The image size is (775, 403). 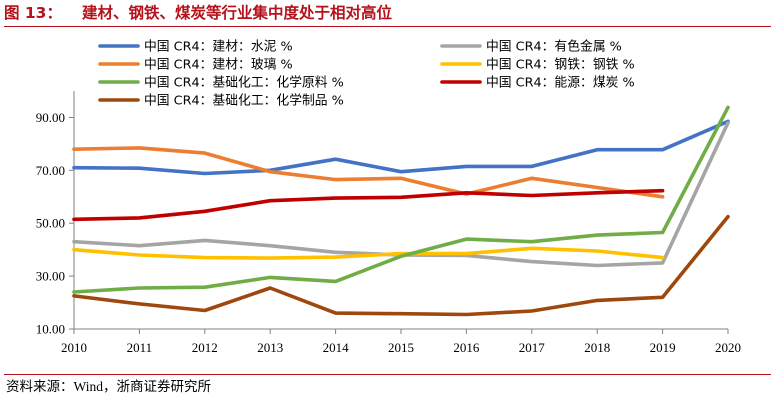 What do you see at coordinates (50, 223) in the screenshot?
I see `y-tick-label: 50.00` at bounding box center [50, 223].